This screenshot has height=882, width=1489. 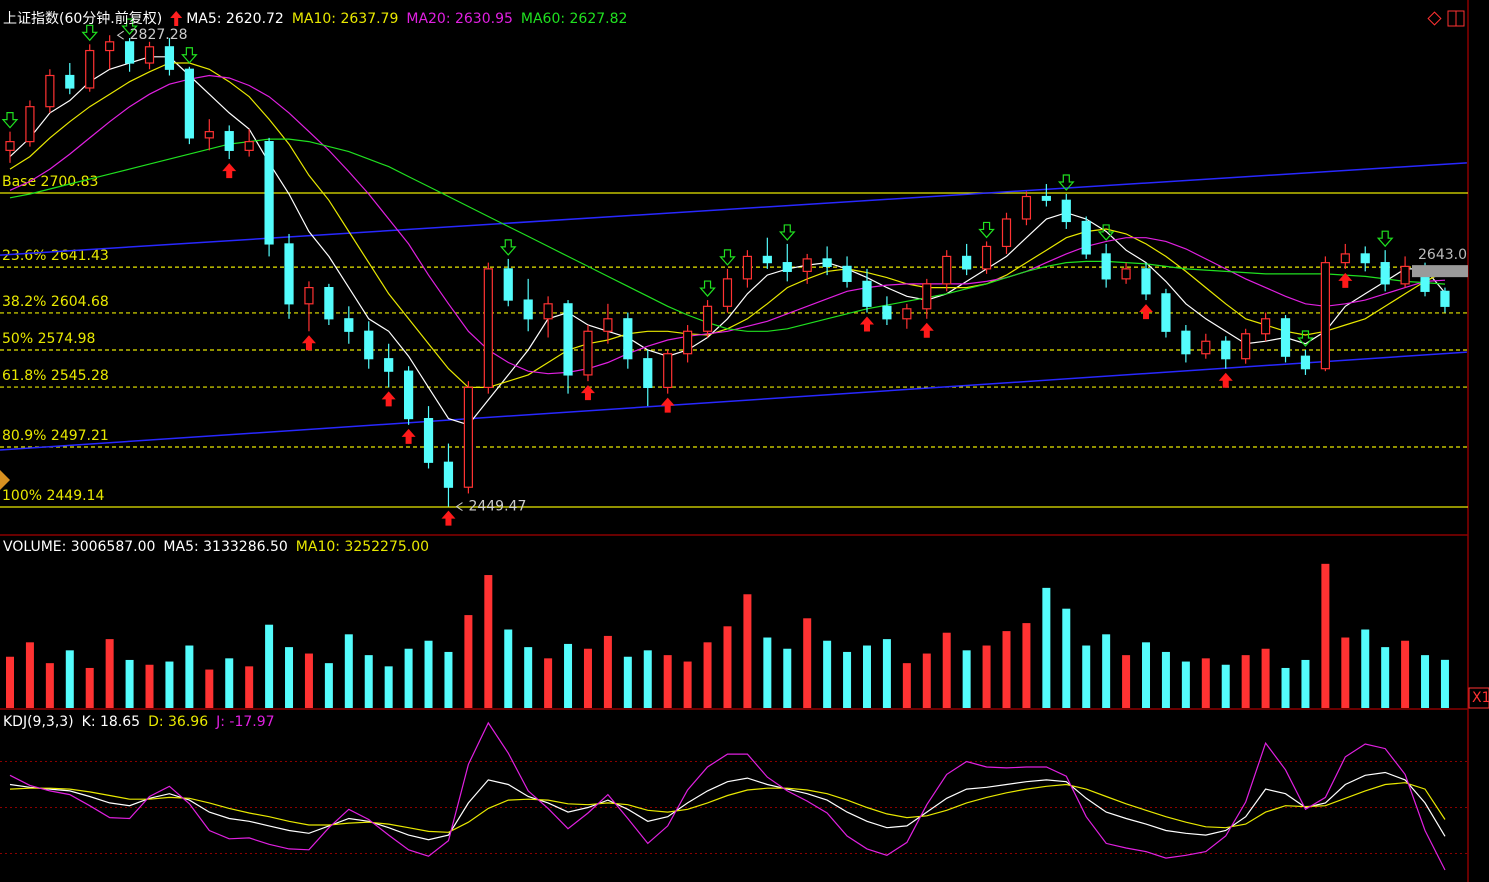 What do you see at coordinates (53, 496) in the screenshot?
I see `fib-level-label: 100% 2449.14` at bounding box center [53, 496].